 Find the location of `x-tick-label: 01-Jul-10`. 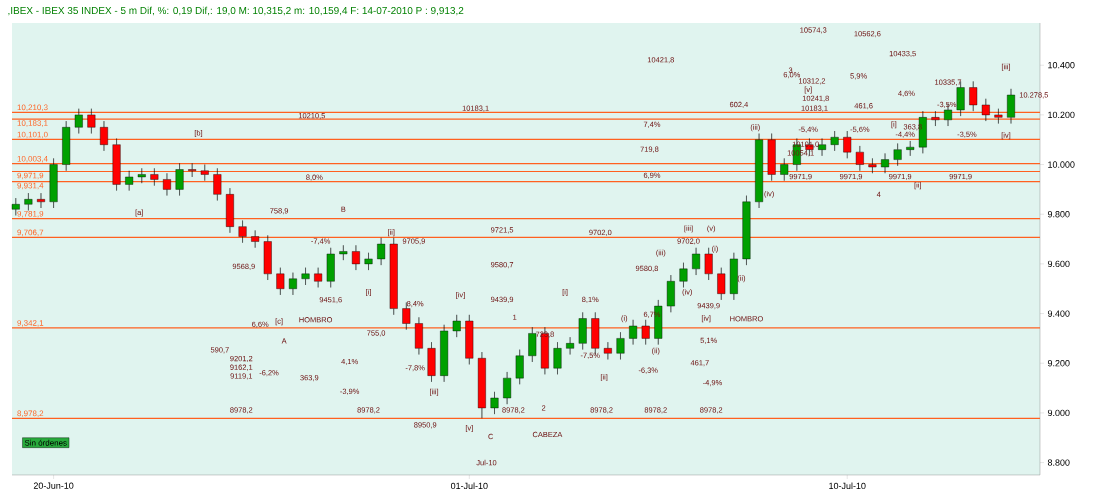

x-tick-label: 01-Jul-10 is located at coordinates (469, 486).